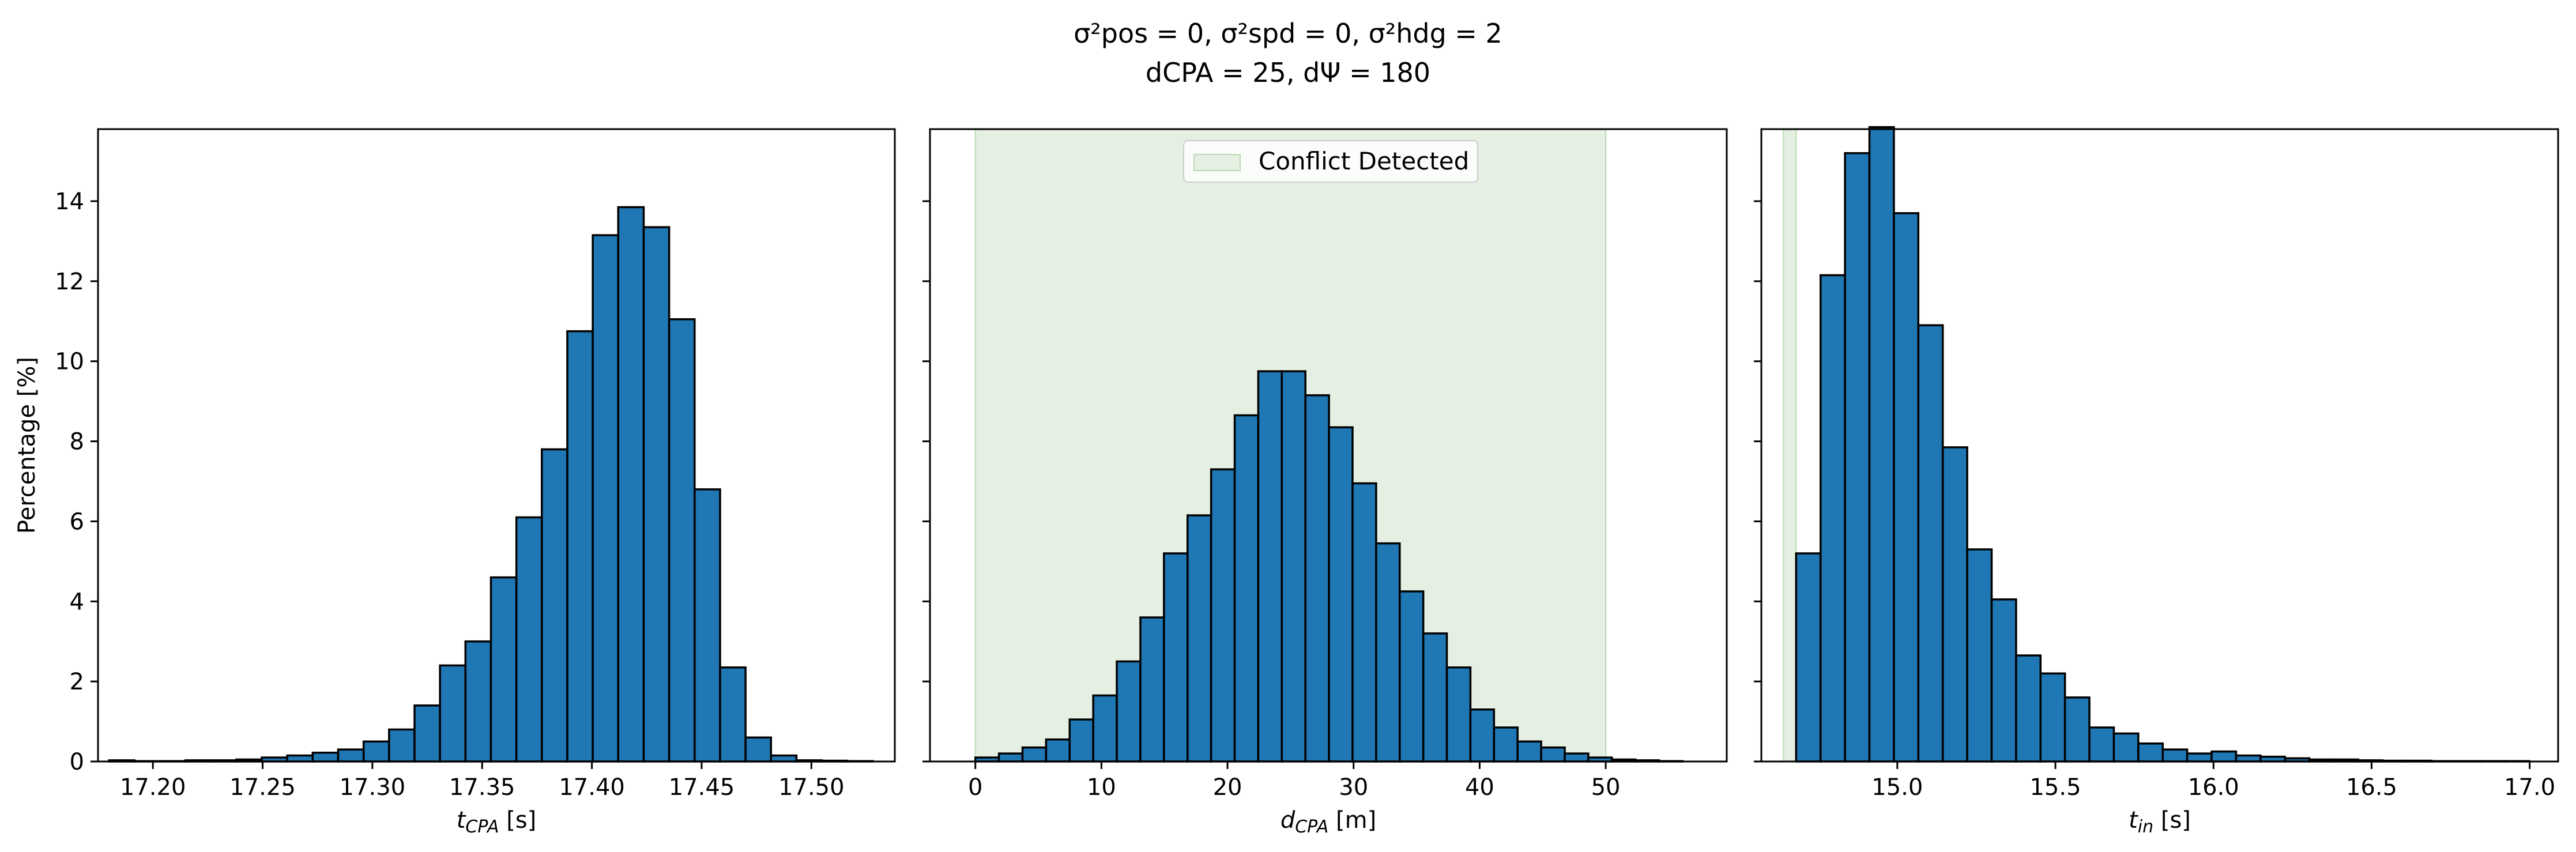 The height and width of the screenshot is (852, 2576). I want to click on y-tick-label: 4, so click(77, 602).